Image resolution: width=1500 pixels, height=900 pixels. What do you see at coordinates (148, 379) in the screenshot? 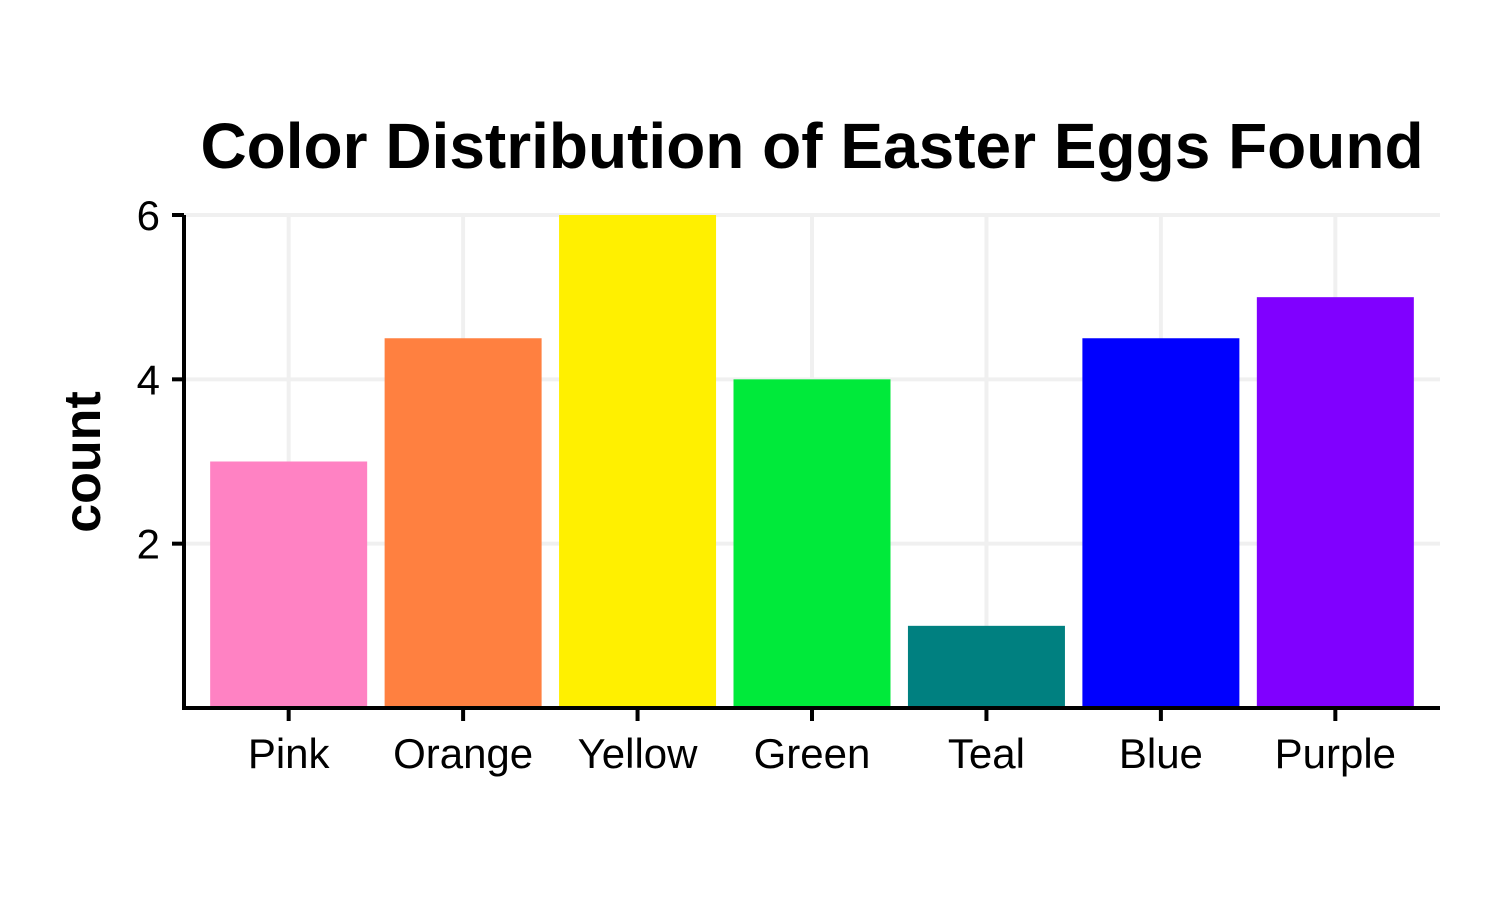
I see `y-tick-label: 4` at bounding box center [148, 379].